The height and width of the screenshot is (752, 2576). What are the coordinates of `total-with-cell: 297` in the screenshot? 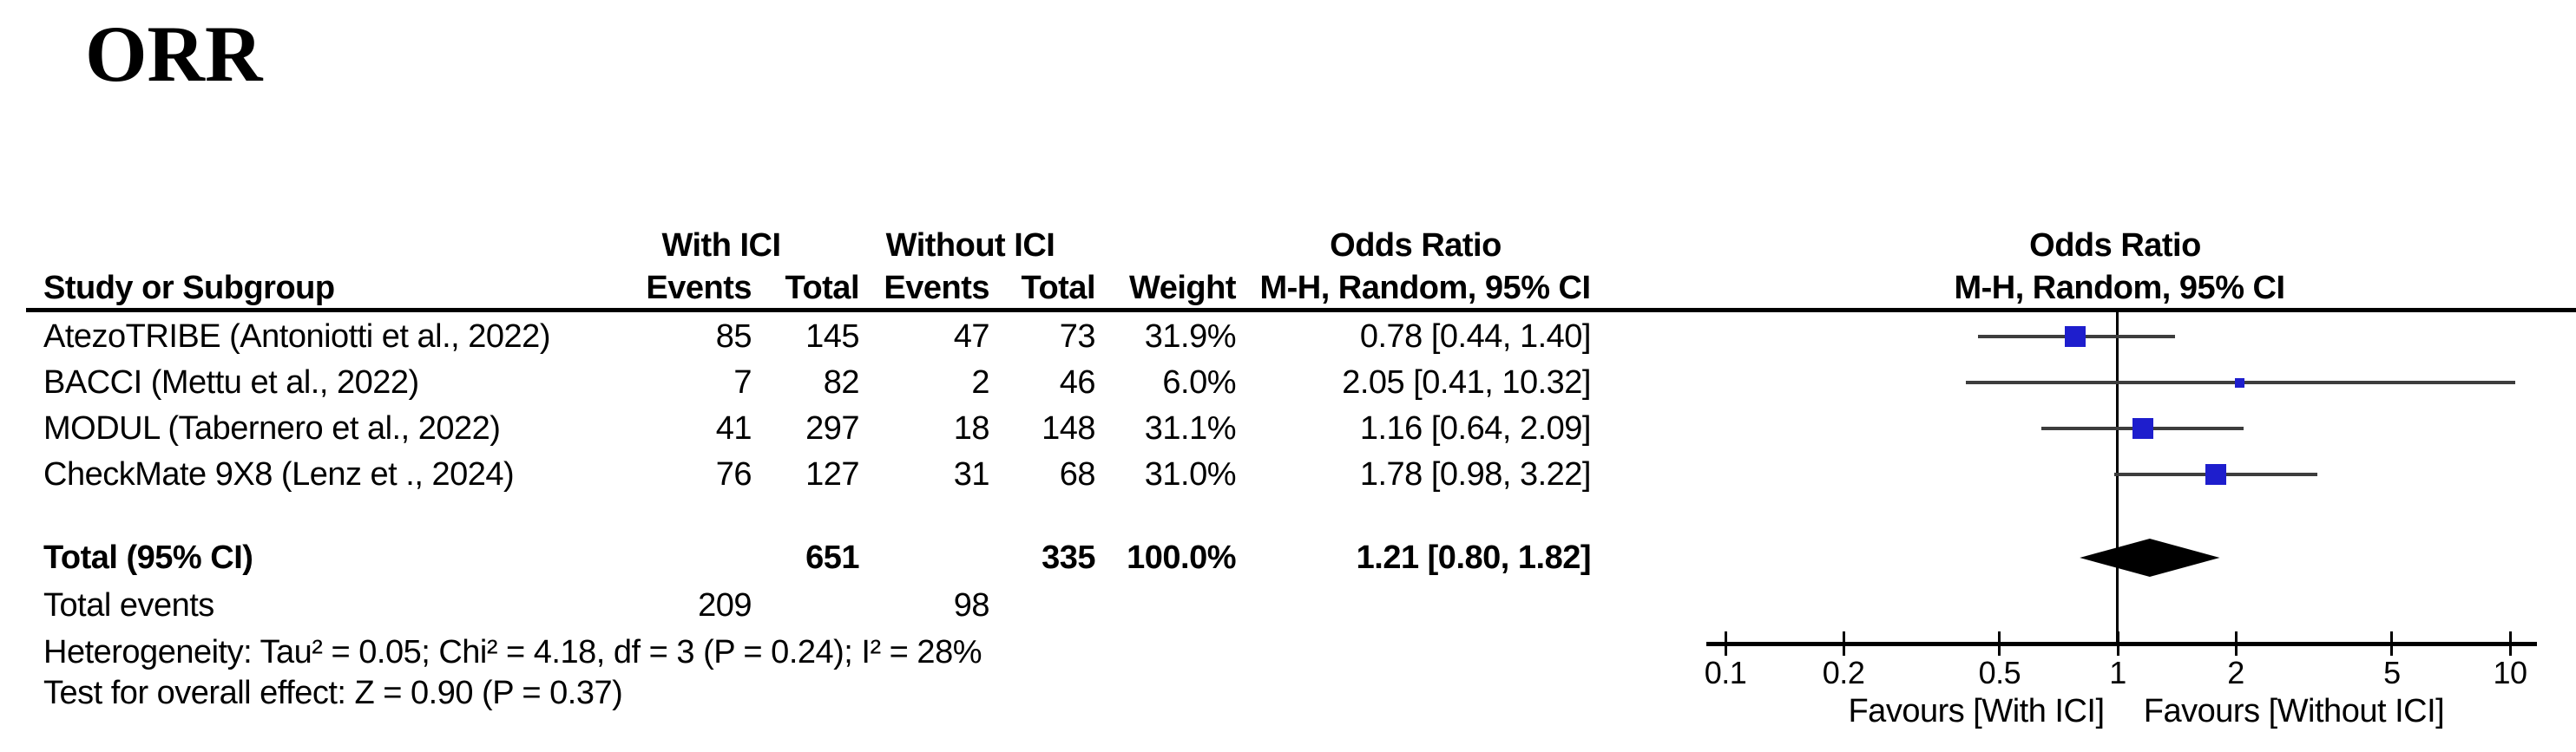 It's located at (832, 429).